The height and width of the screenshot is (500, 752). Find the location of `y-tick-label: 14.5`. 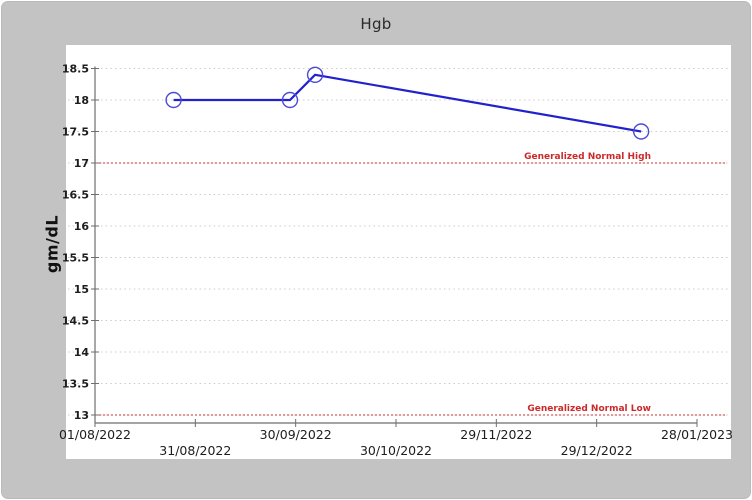

y-tick-label: 14.5 is located at coordinates (75, 321).